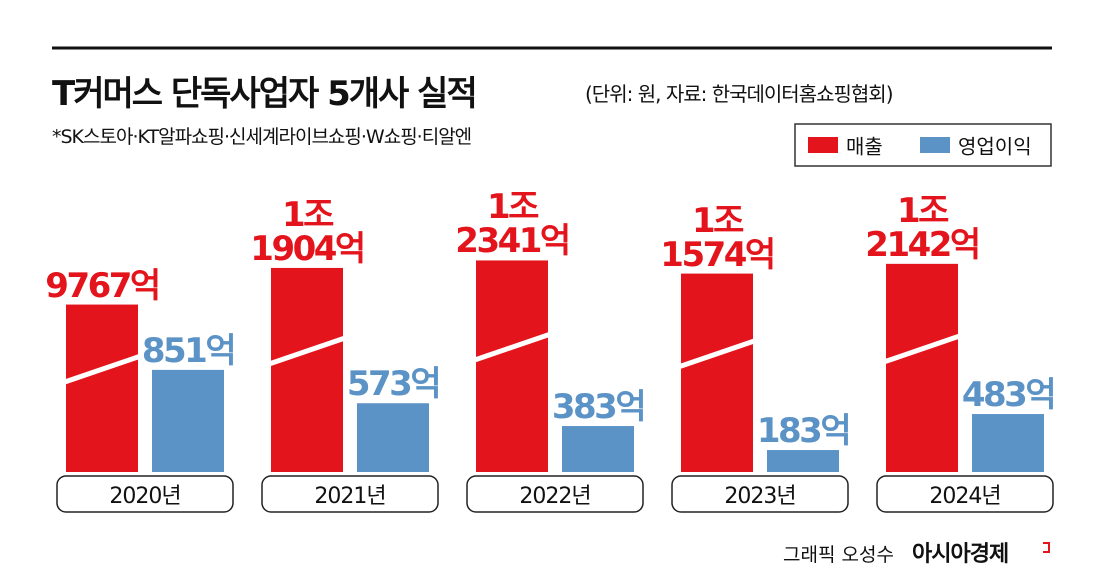  I want to click on x-tick-label: 2023년, so click(760, 496).